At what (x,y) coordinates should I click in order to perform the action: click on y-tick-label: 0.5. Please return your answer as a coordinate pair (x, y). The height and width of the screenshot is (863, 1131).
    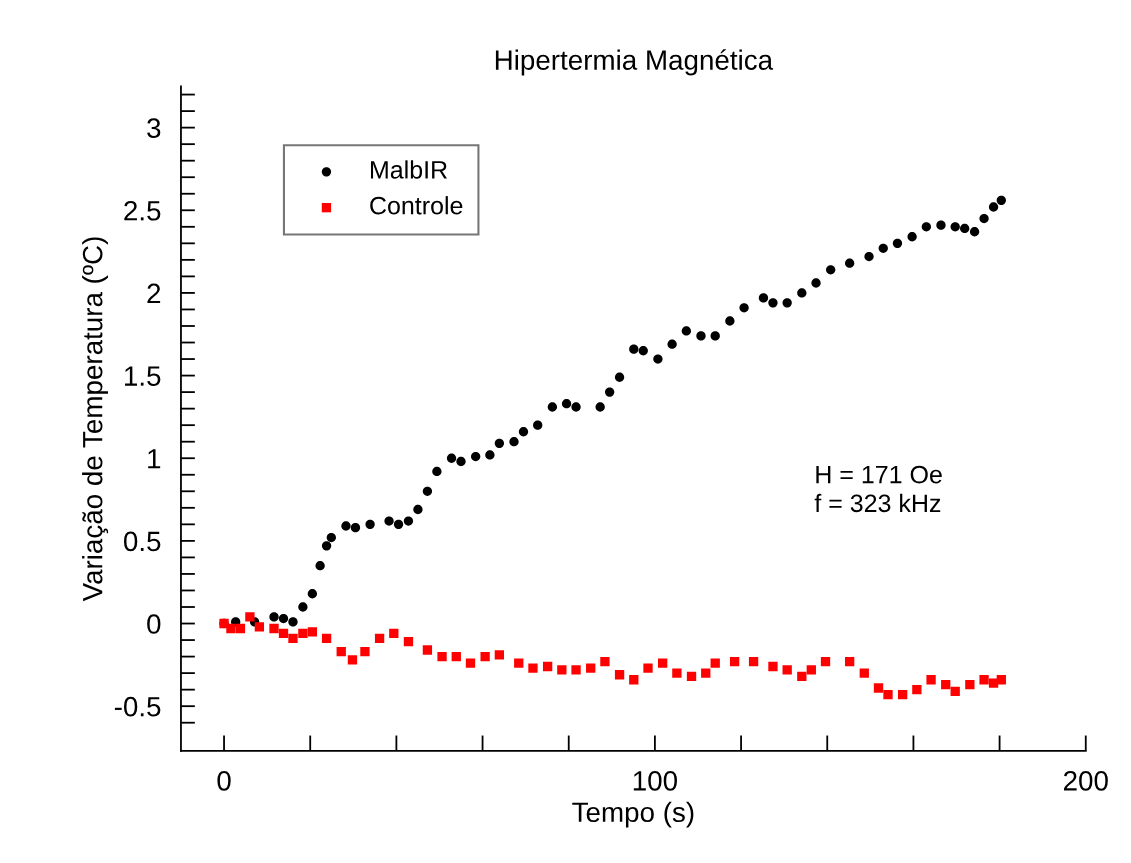
    Looking at the image, I should click on (142, 541).